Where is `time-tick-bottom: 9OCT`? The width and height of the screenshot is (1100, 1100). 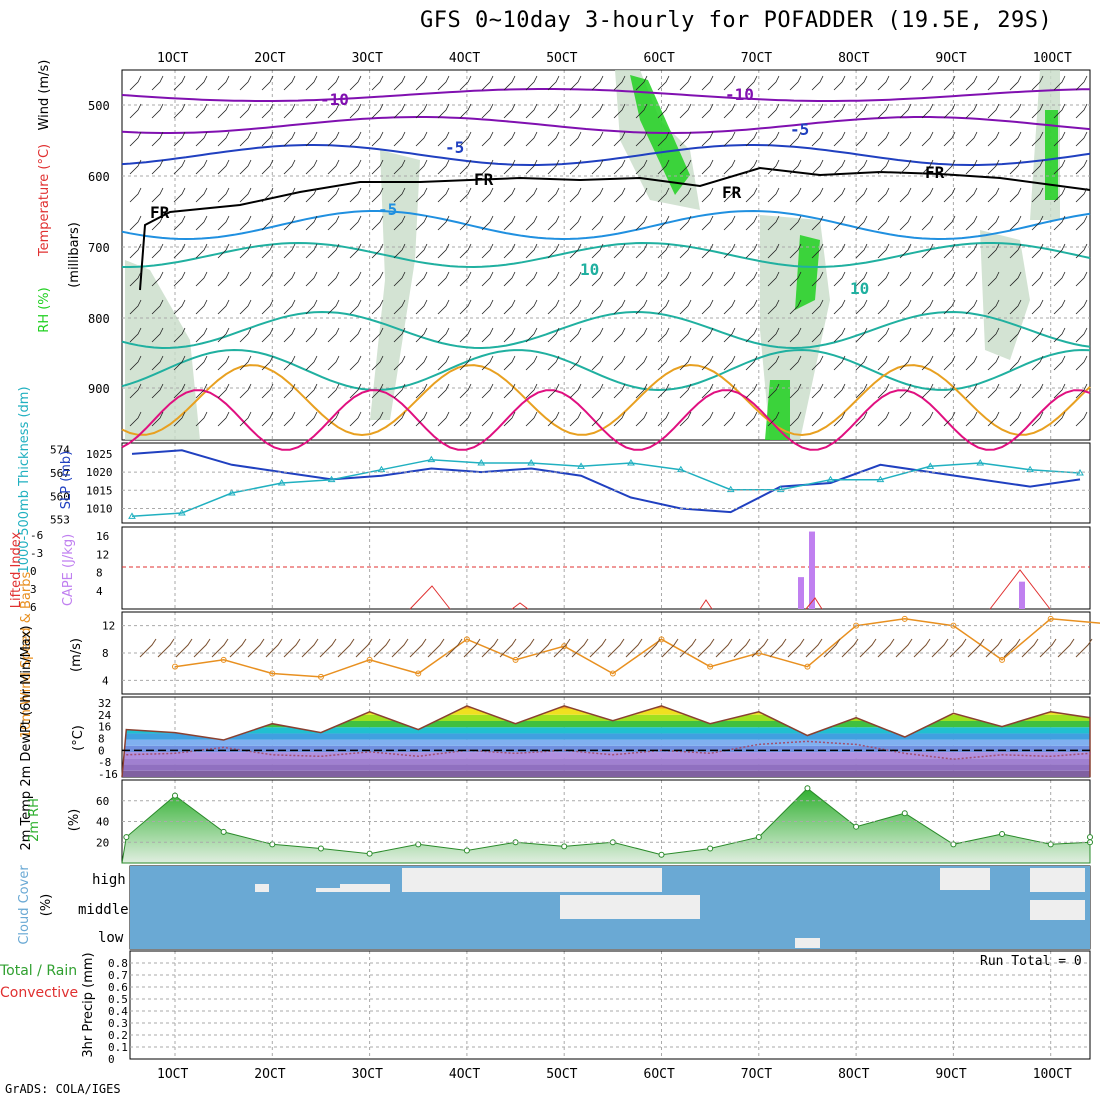 time-tick-bottom: 9OCT is located at coordinates (950, 1074).